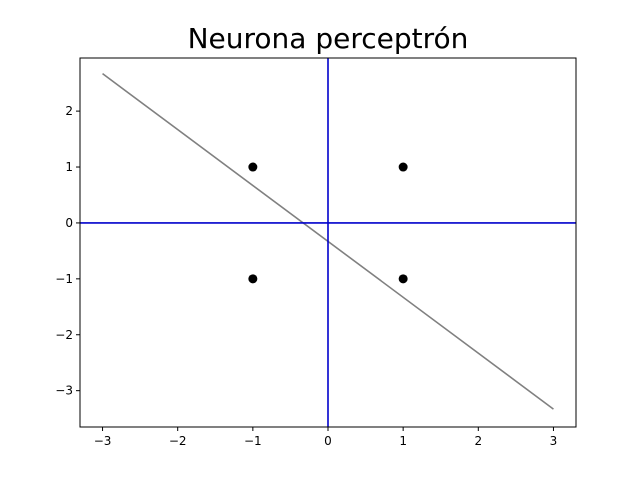 The width and height of the screenshot is (640, 480). Describe the element at coordinates (103, 441) in the screenshot. I see `x-tick-label: −3` at that location.